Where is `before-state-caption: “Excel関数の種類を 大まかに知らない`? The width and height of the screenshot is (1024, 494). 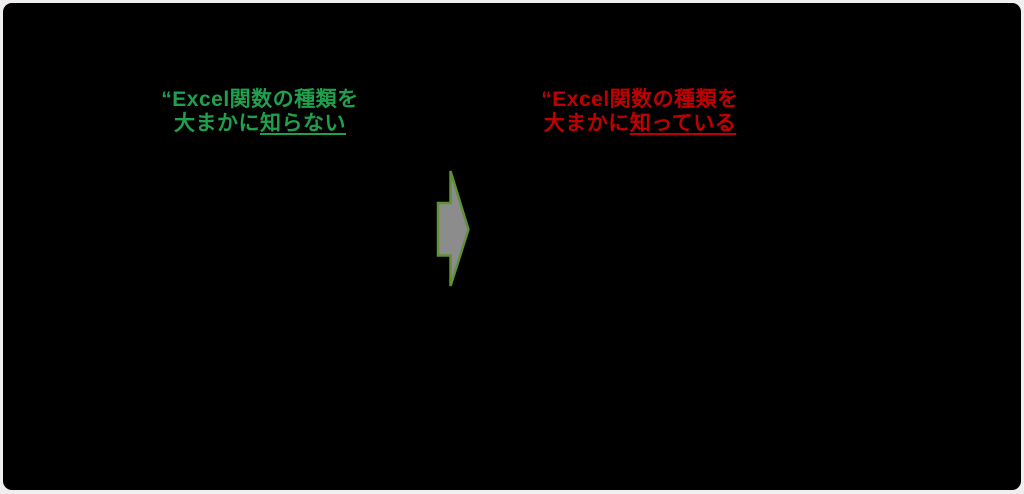 before-state-caption: “Excel関数の種類を 大まかに知らない is located at coordinates (260, 112).